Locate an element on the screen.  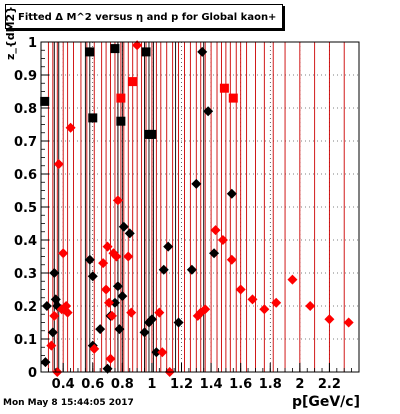
x-tick-label: 0.6 is located at coordinates (92, 384).